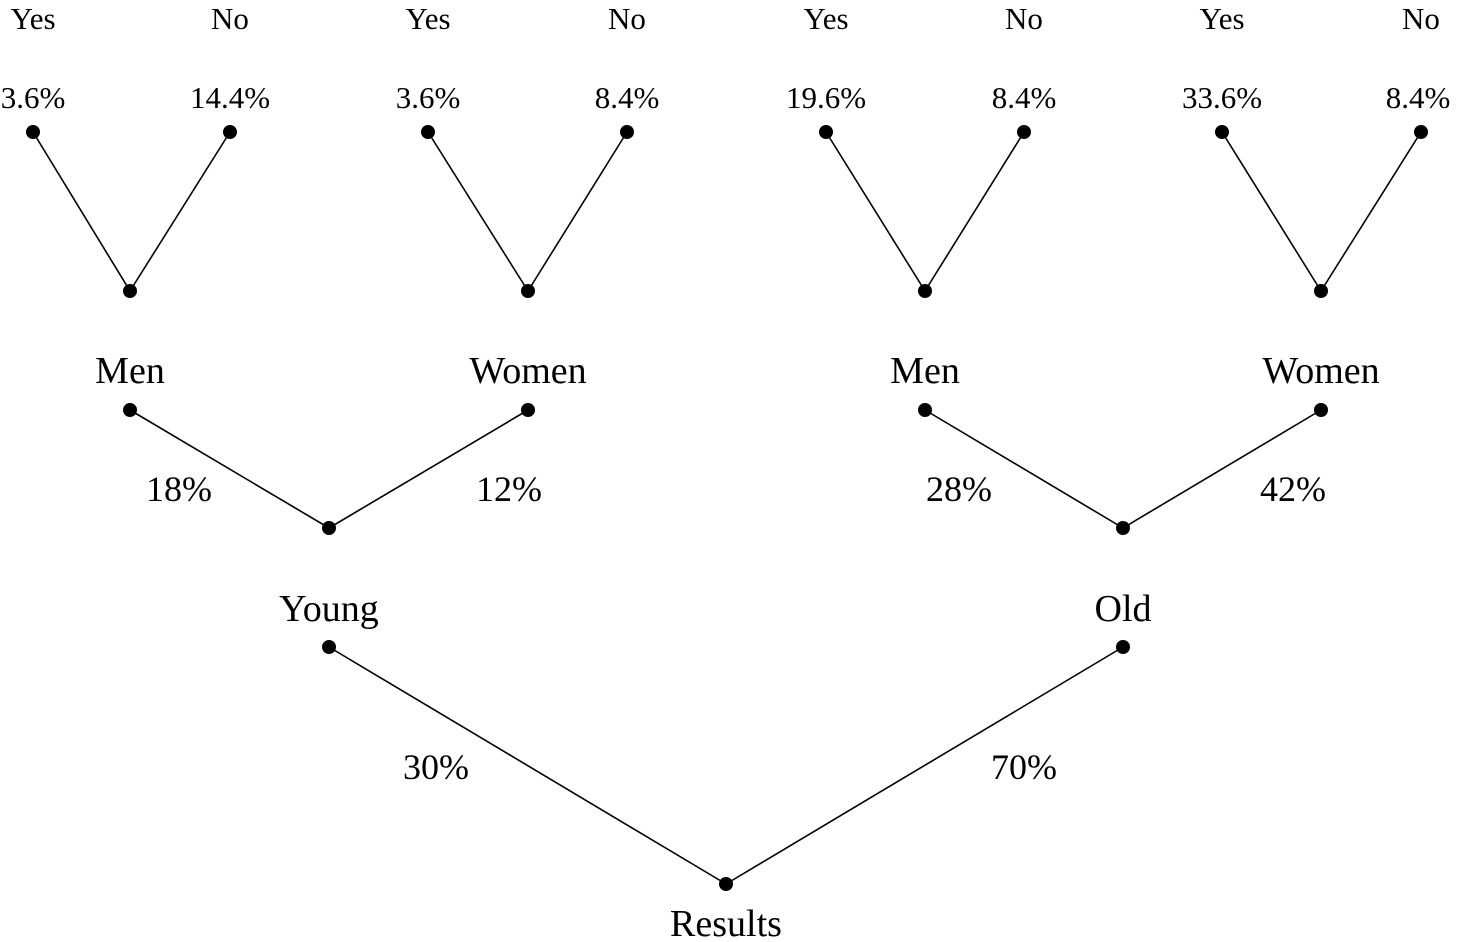 The width and height of the screenshot is (1457, 942). Describe the element at coordinates (1293, 489) in the screenshot. I see `old-women-pct: 42%` at that location.